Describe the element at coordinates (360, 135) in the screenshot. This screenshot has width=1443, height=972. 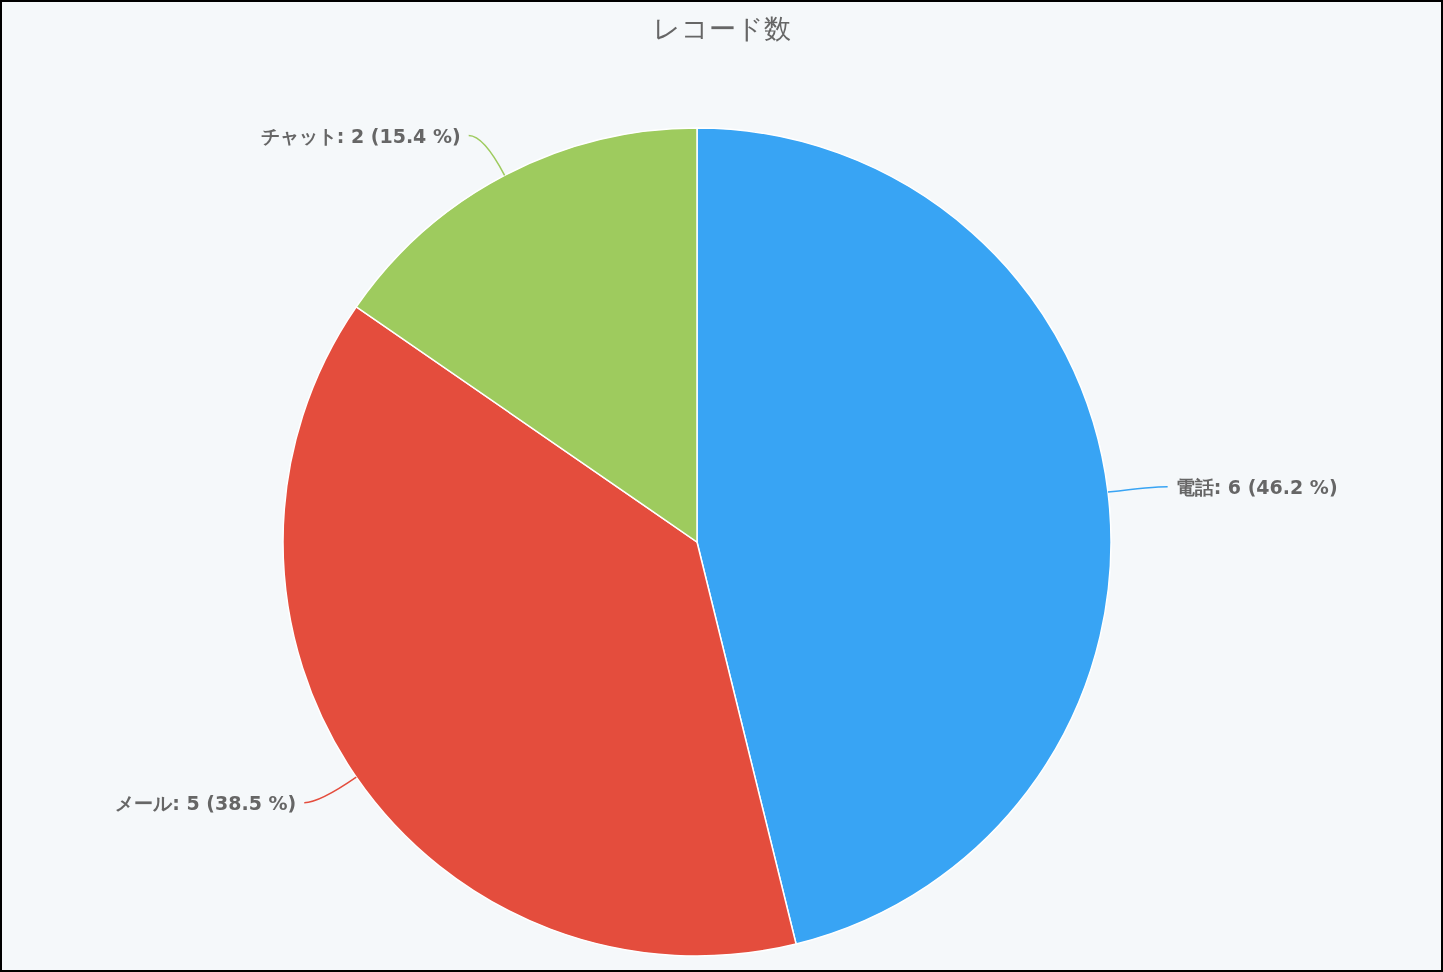
I see `slice-label: チャット: 2 (15.4 %)` at that location.